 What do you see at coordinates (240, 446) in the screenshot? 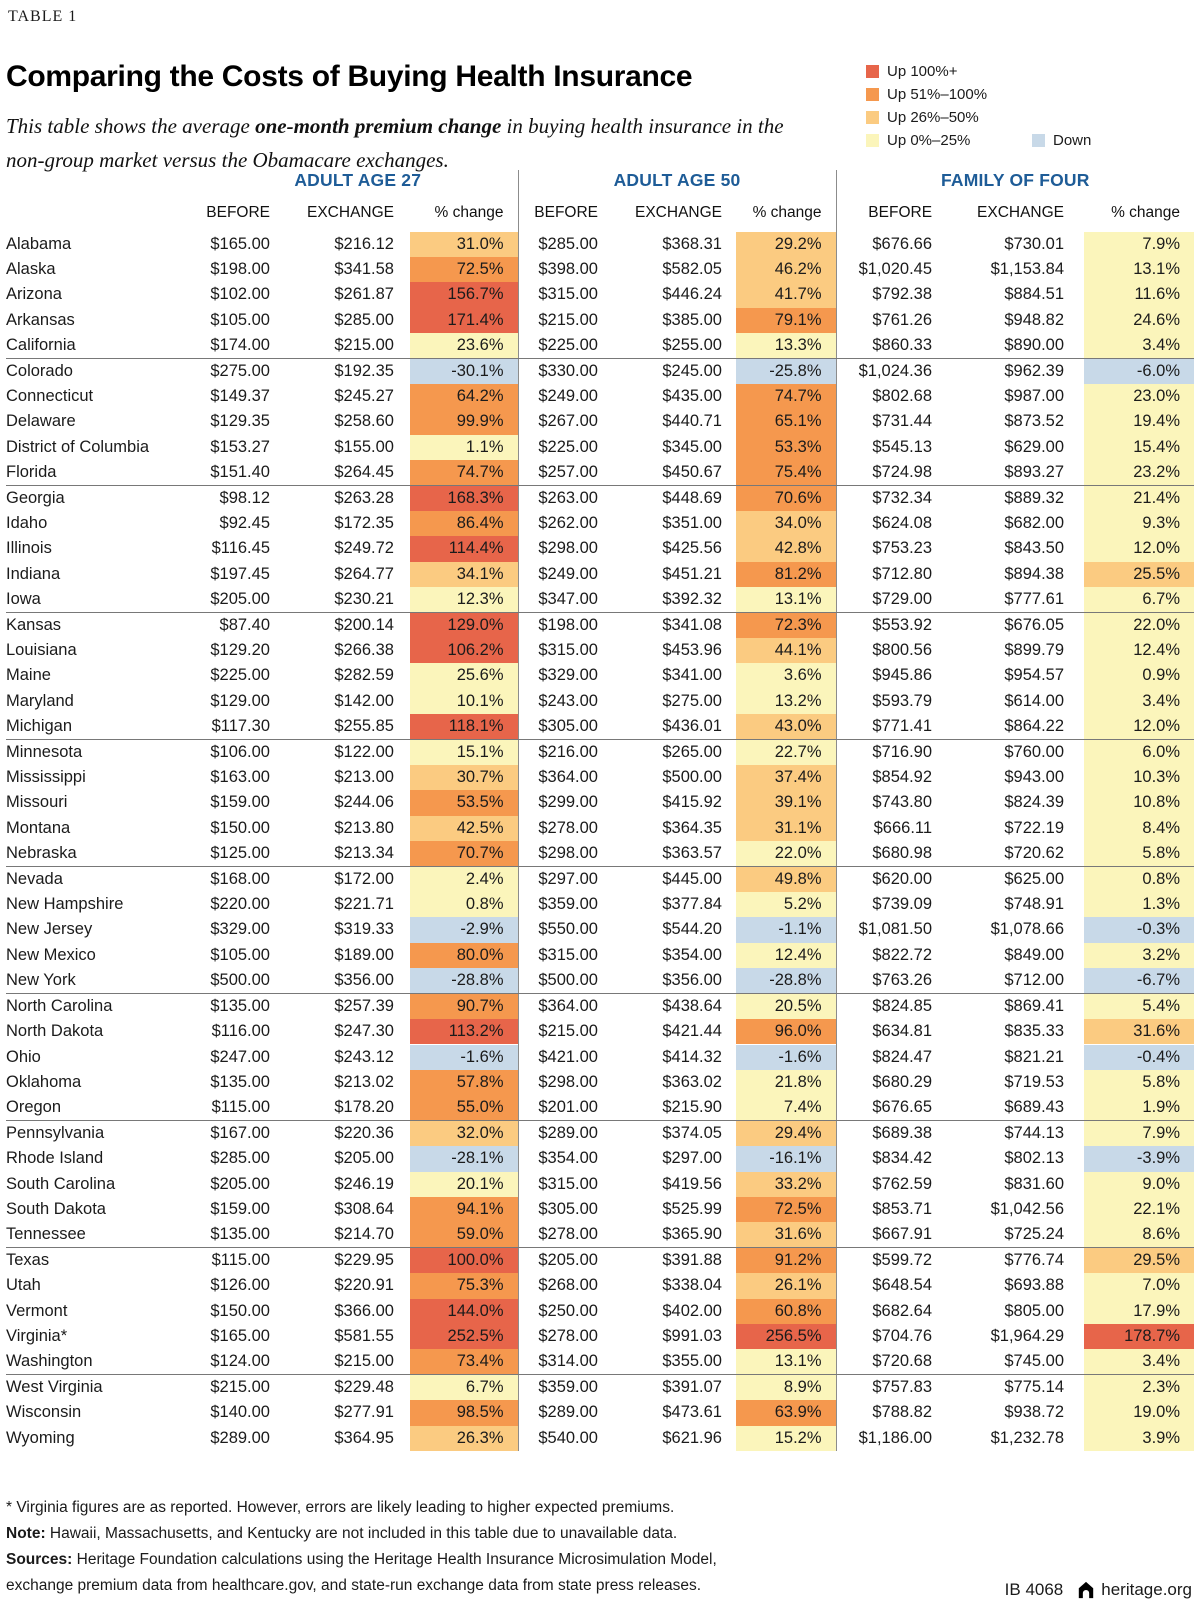
I see `before-value: $153.27` at bounding box center [240, 446].